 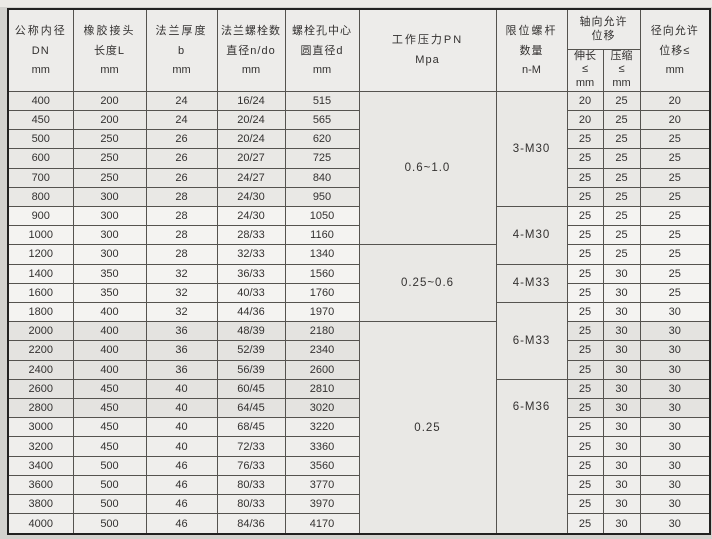 I want to click on cell-circle: 840, so click(x=322, y=177).